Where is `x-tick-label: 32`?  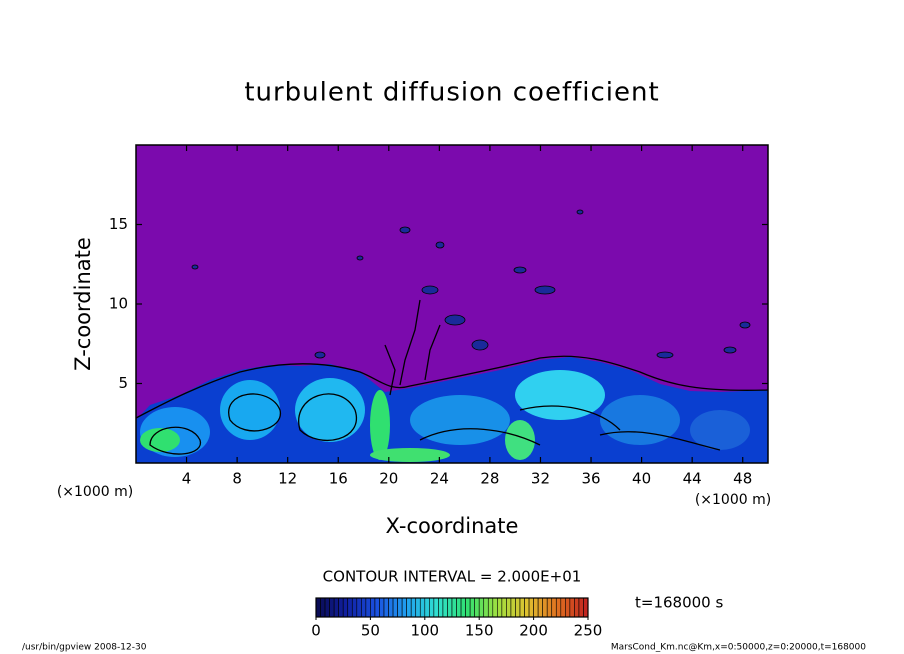 x-tick-label: 32 is located at coordinates (540, 479).